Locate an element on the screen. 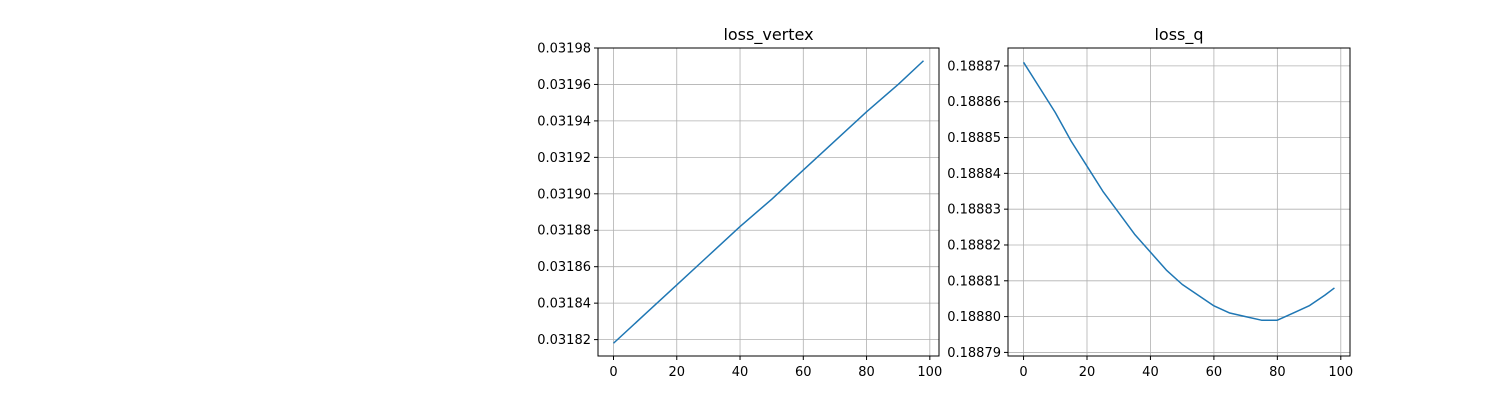  y-tick-label: 0.18880 is located at coordinates (974, 317).